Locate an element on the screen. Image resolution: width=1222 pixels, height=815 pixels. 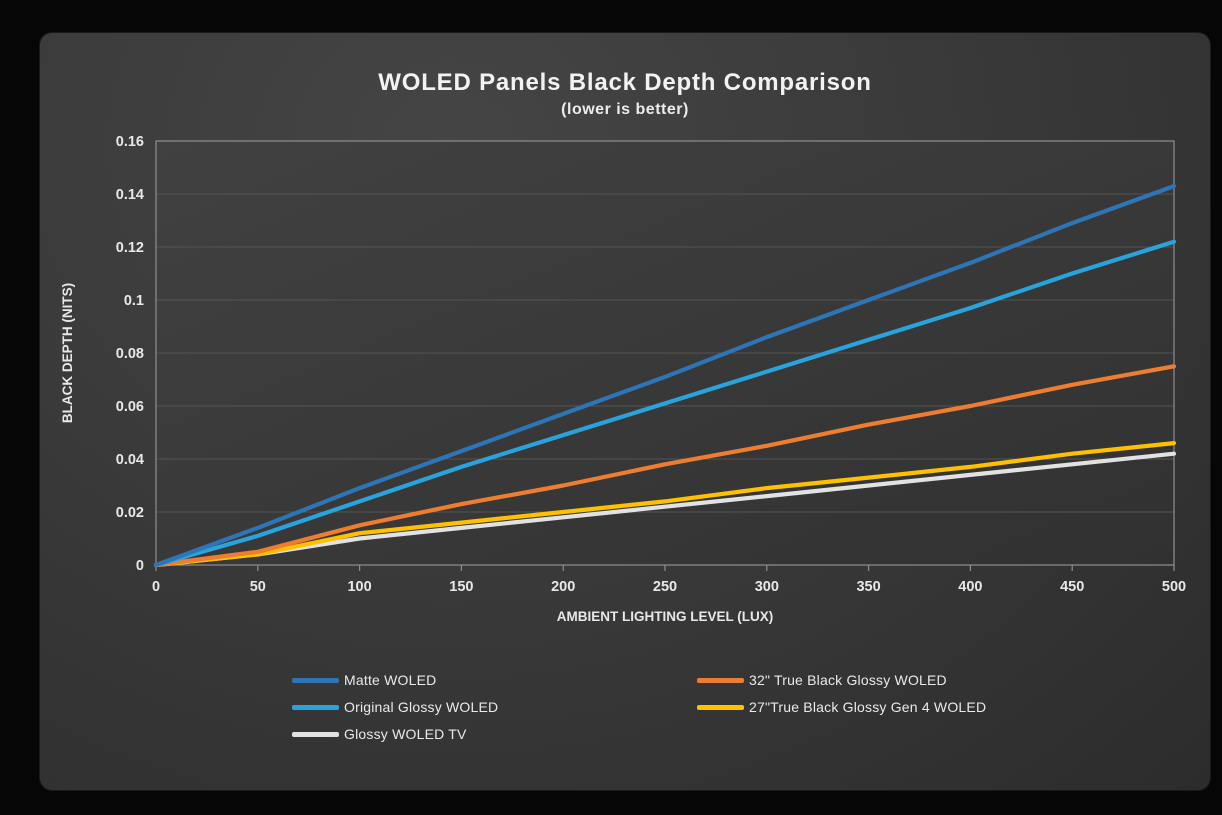
legend-item: Glossy WOLED TV is located at coordinates (494, 734).